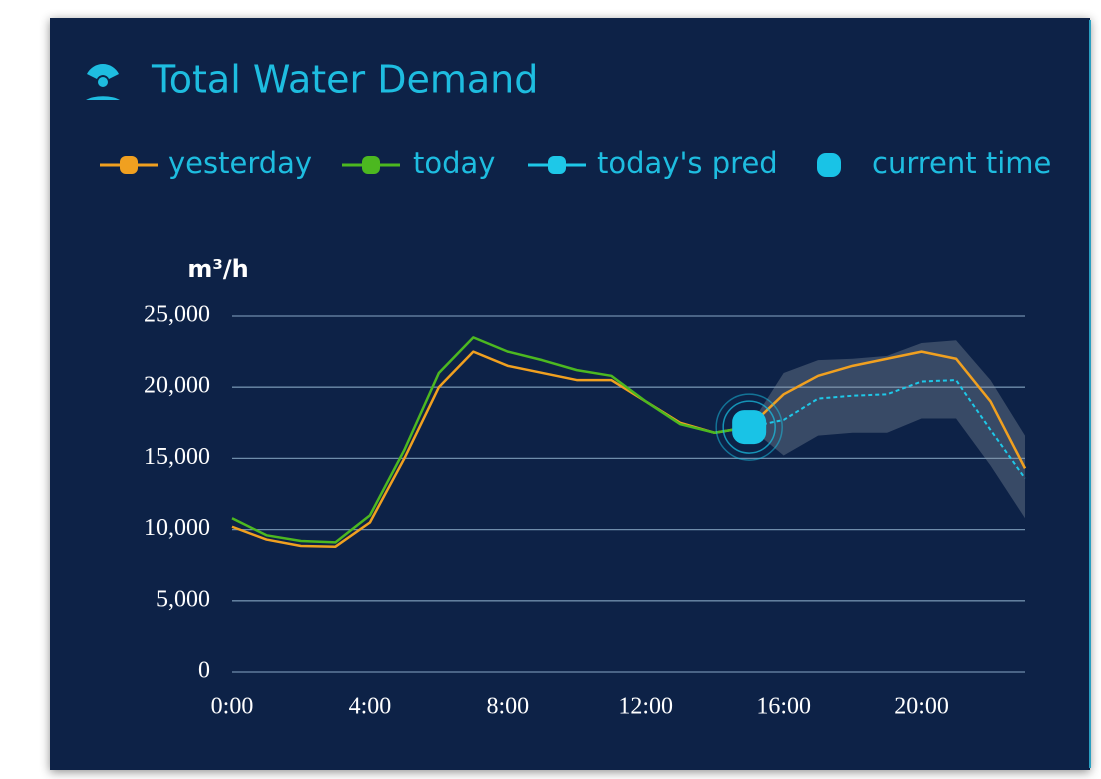  I want to click on legend-label: current time, so click(961, 163).